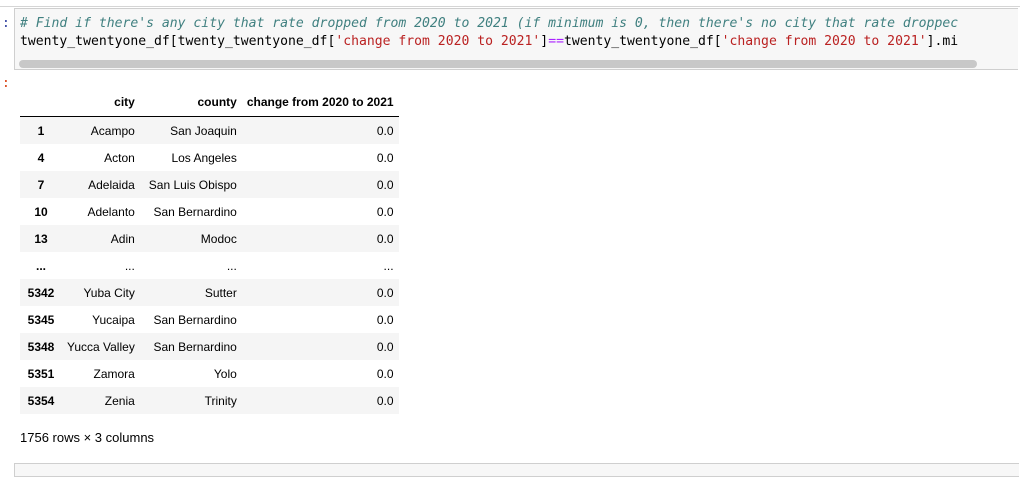 This screenshot has width=1020, height=477. What do you see at coordinates (119, 157) in the screenshot?
I see `cell-city: Acton` at bounding box center [119, 157].